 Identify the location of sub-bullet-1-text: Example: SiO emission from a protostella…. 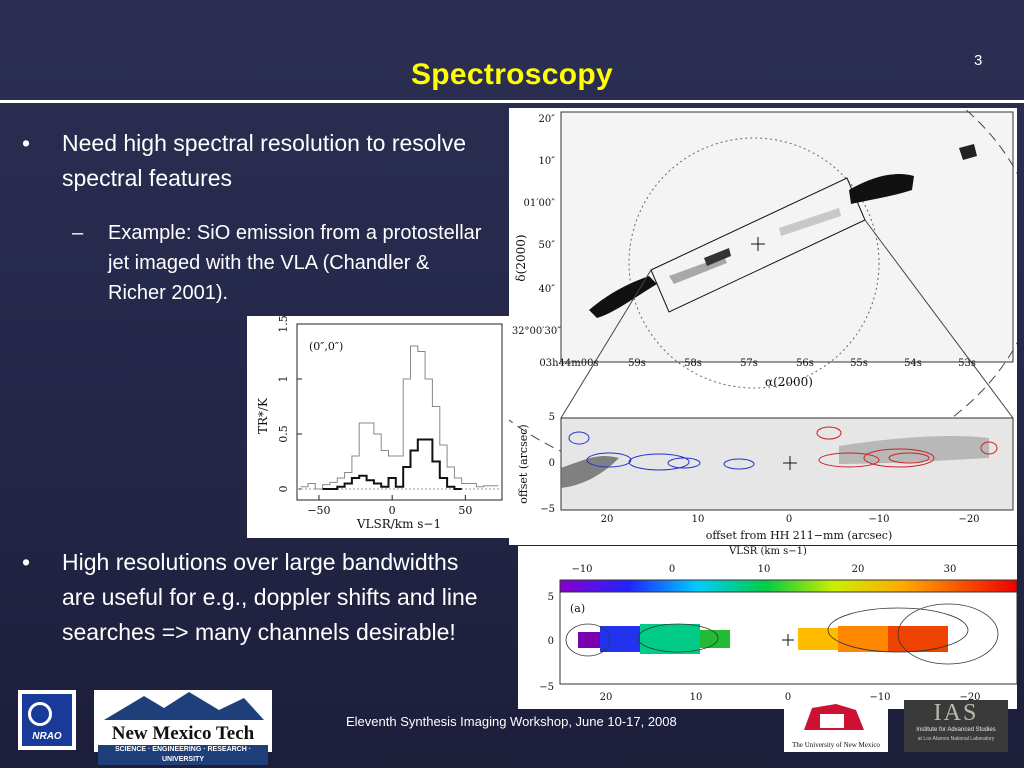
(295, 263).